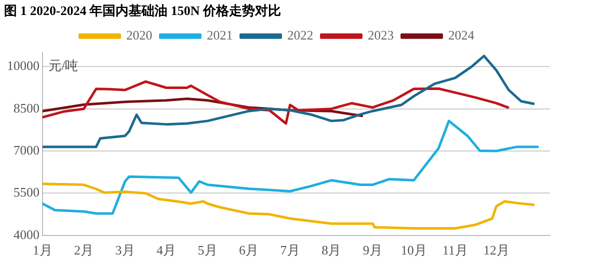 The image size is (600, 280). I want to click on x-tick-label: 9月, so click(372, 250).